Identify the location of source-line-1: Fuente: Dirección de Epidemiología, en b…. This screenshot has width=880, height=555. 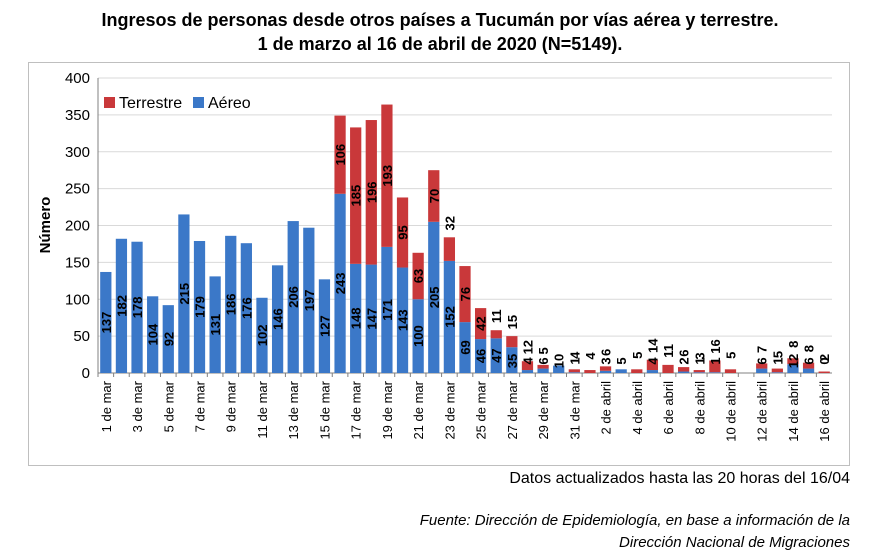
(634, 520).